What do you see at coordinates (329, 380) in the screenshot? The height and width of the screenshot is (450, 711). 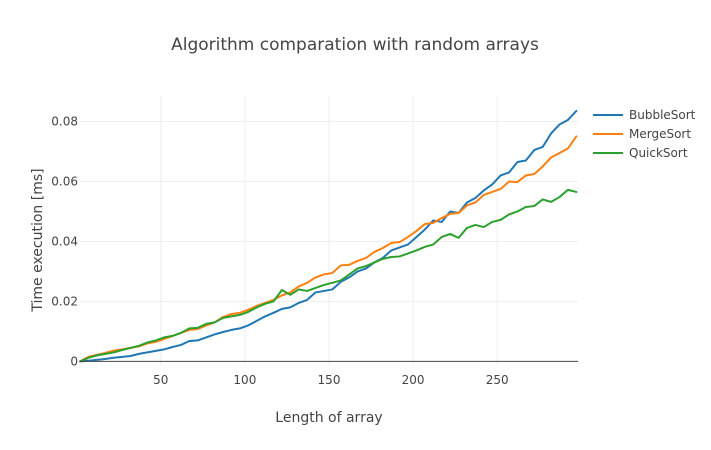 I see `x-tick-label: 150` at bounding box center [329, 380].